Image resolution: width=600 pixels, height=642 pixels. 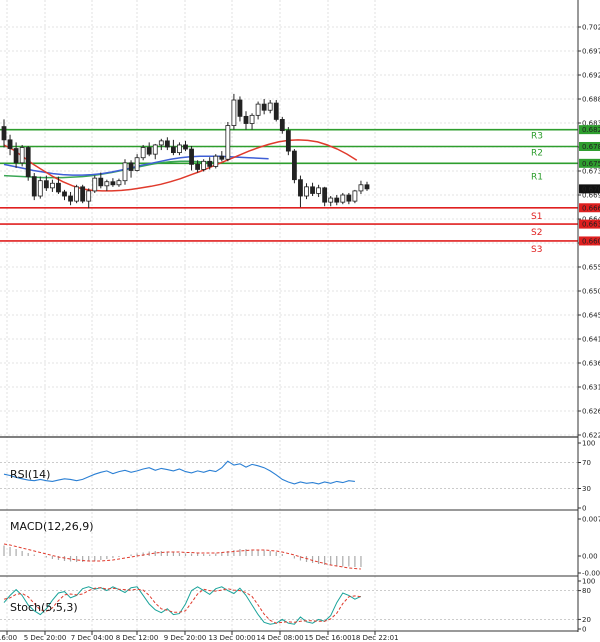 I want to click on level-name-s1: S1, so click(x=536, y=217).